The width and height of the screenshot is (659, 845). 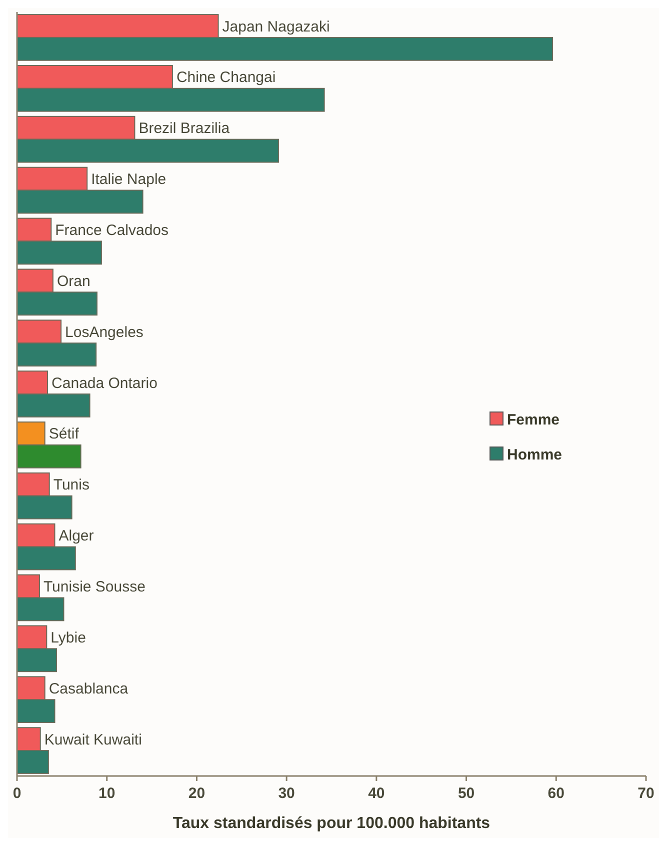 What do you see at coordinates (533, 419) in the screenshot?
I see `legend-label: Femme` at bounding box center [533, 419].